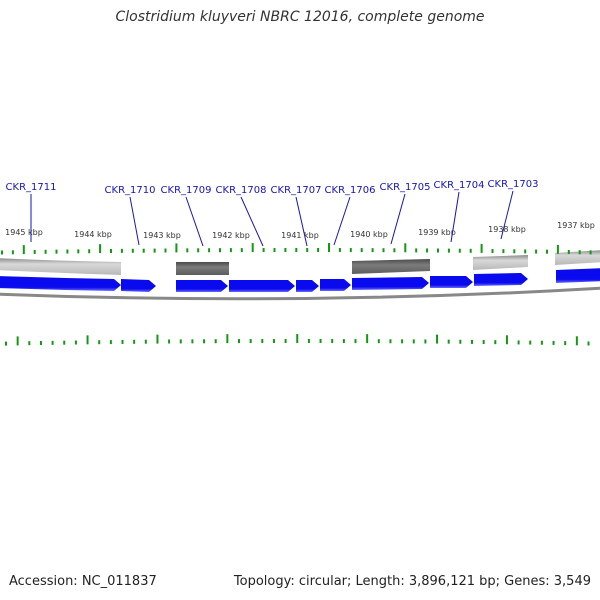 The height and width of the screenshot is (600, 600). Describe the element at coordinates (83, 581) in the screenshot. I see `accession-text: Accession: NC_011837` at that location.